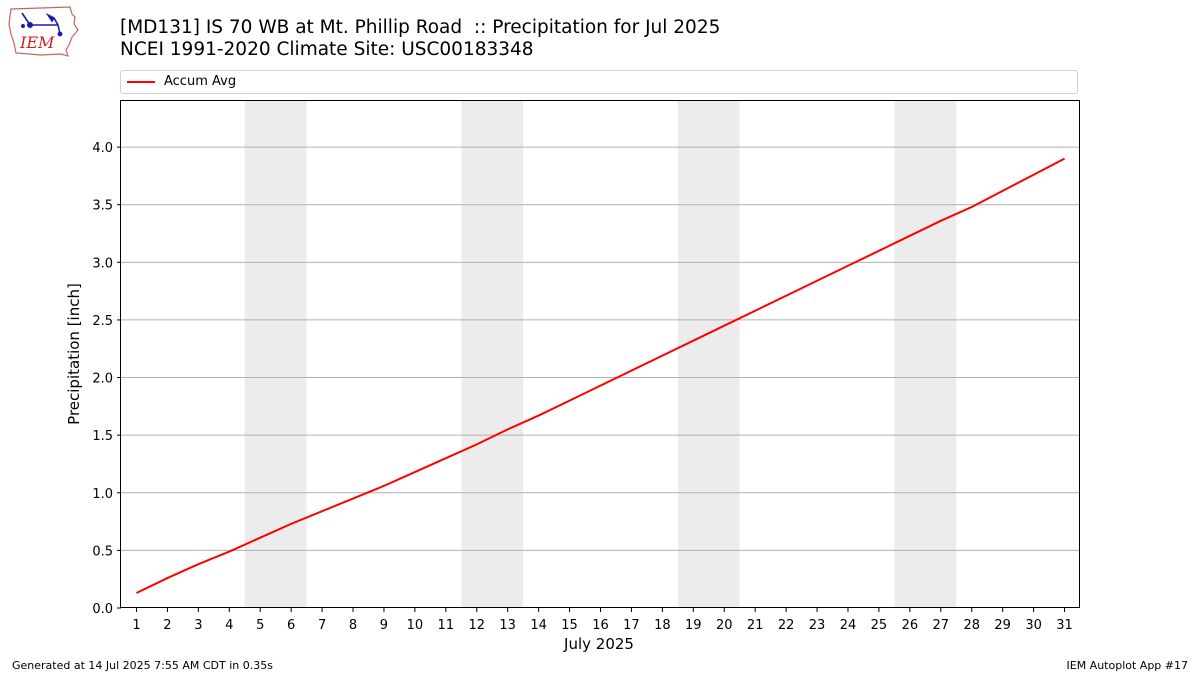 The width and height of the screenshot is (1200, 675). What do you see at coordinates (322, 625) in the screenshot?
I see `x-tick-label-6: 7` at bounding box center [322, 625].